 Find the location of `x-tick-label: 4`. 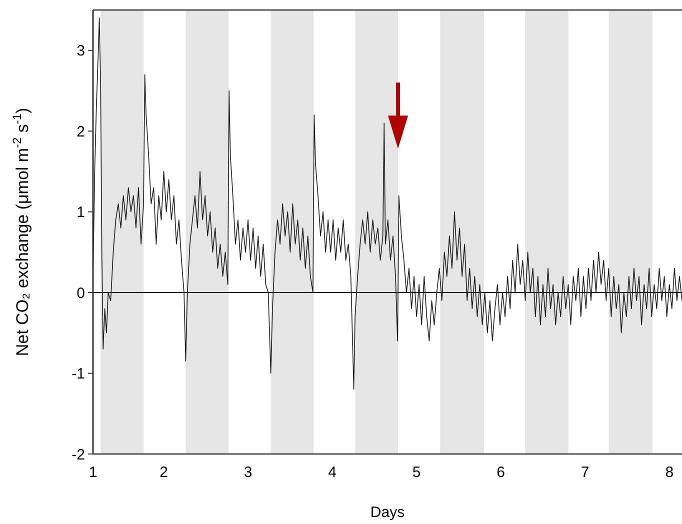

x-tick-label: 4 is located at coordinates (332, 472).